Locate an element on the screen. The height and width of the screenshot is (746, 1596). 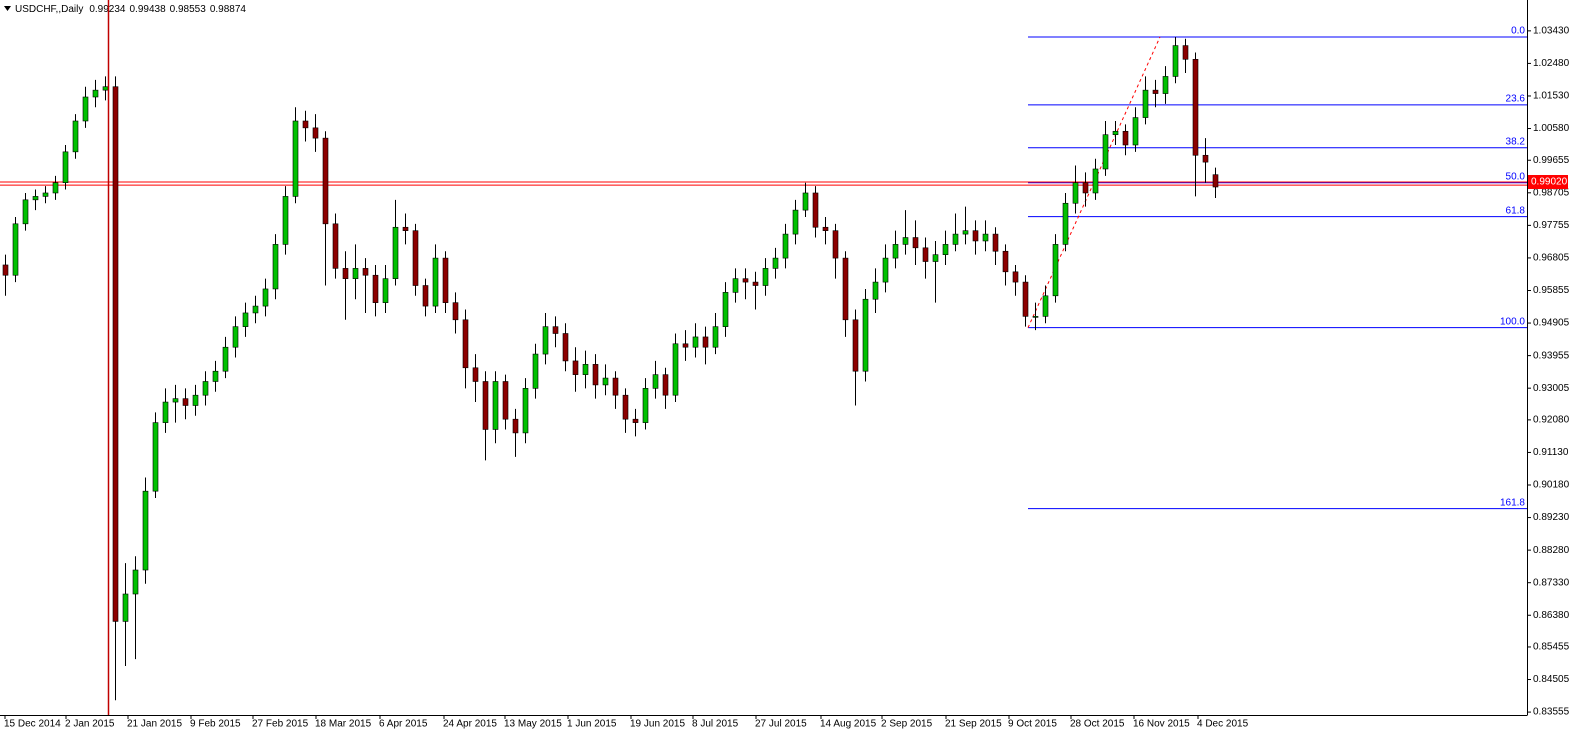
x-tick-label: 13 May 2015 is located at coordinates (533, 724).